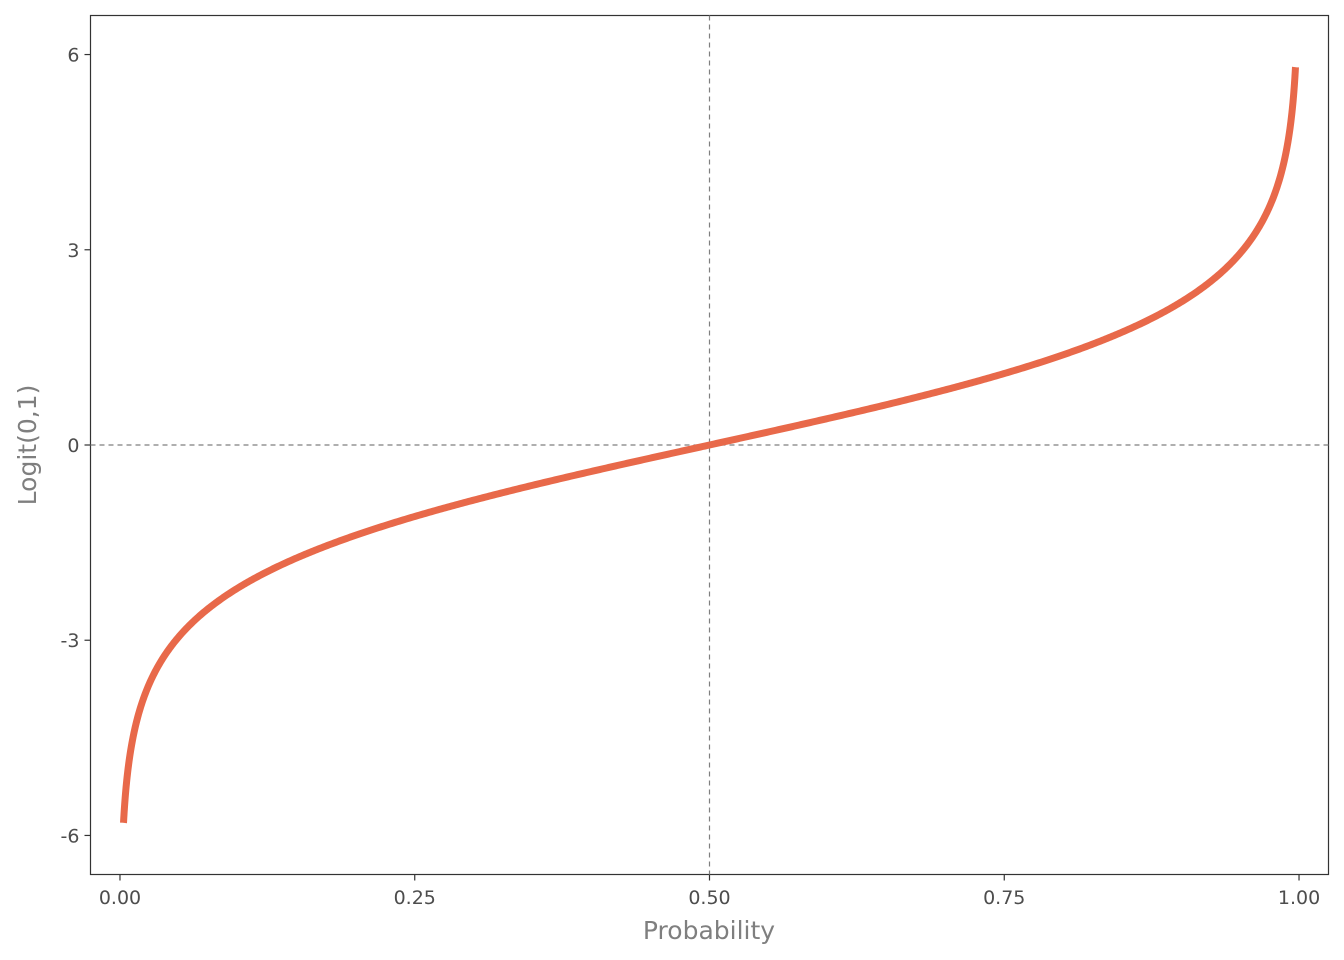  What do you see at coordinates (27, 445) in the screenshot?
I see `y-axis-title: Logit(0,1)` at bounding box center [27, 445].